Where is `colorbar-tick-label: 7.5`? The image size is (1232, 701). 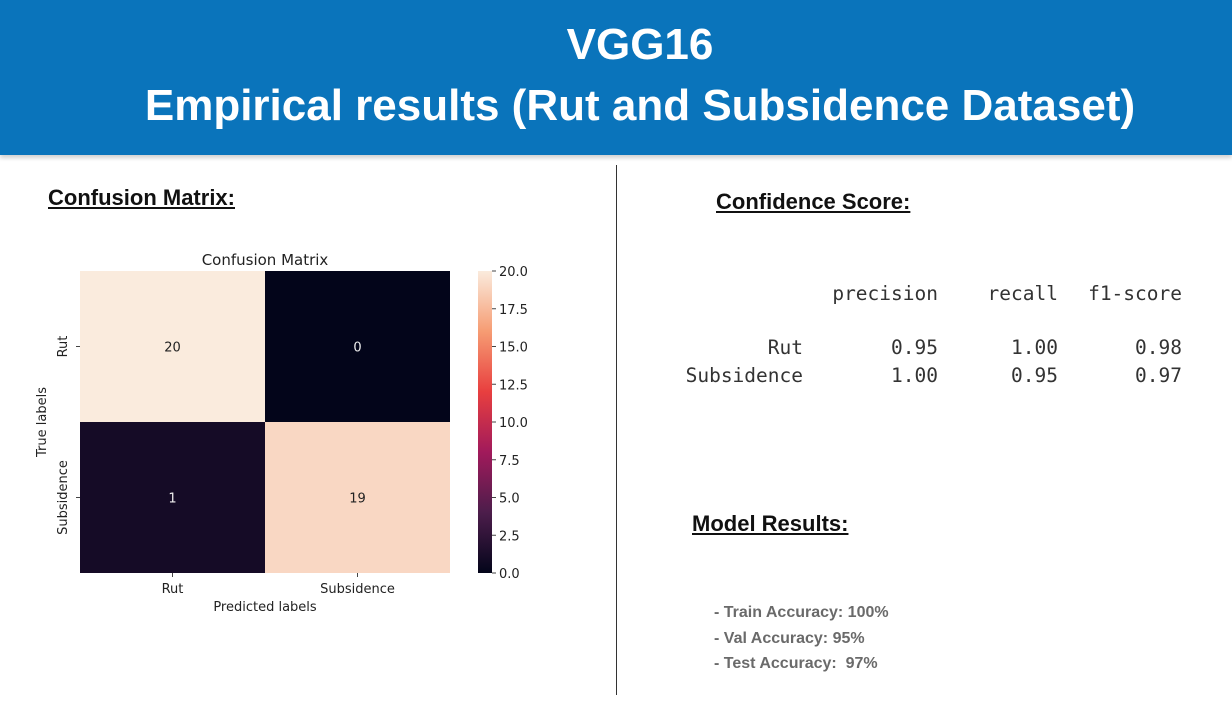 colorbar-tick-label: 7.5 is located at coordinates (509, 461).